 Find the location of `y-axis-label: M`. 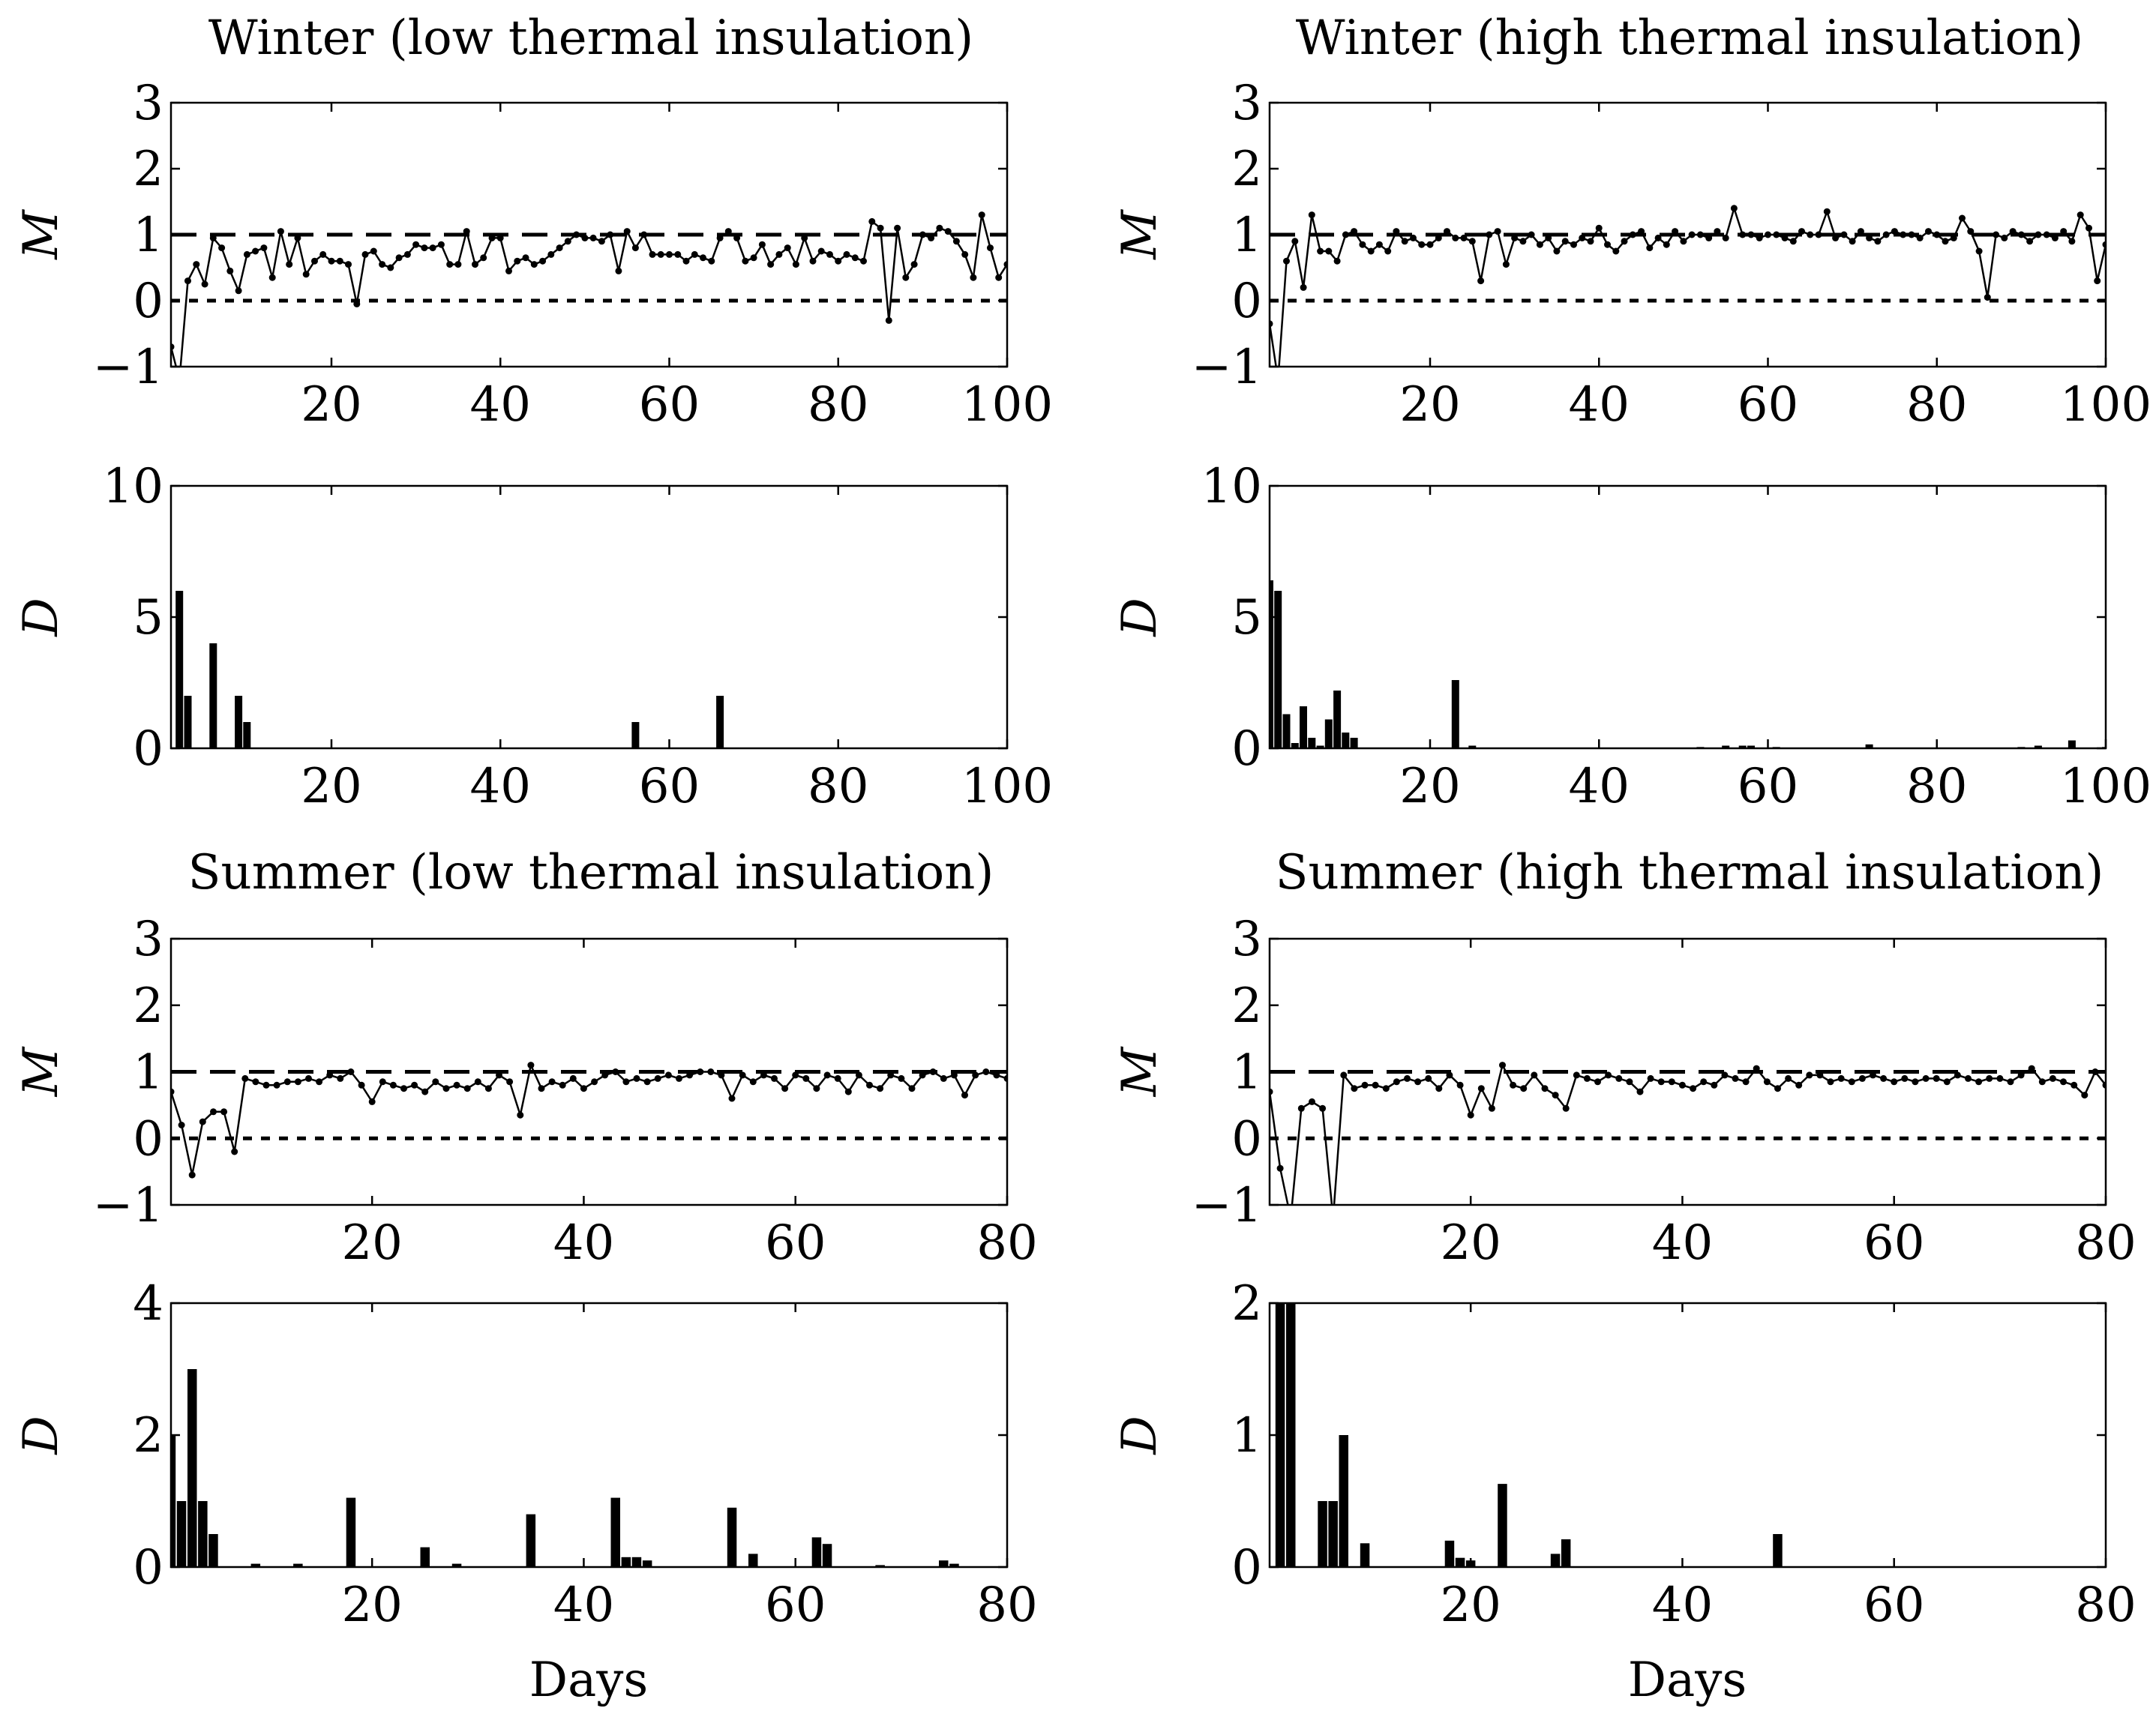

y-axis-label: M is located at coordinates (41, 1072).